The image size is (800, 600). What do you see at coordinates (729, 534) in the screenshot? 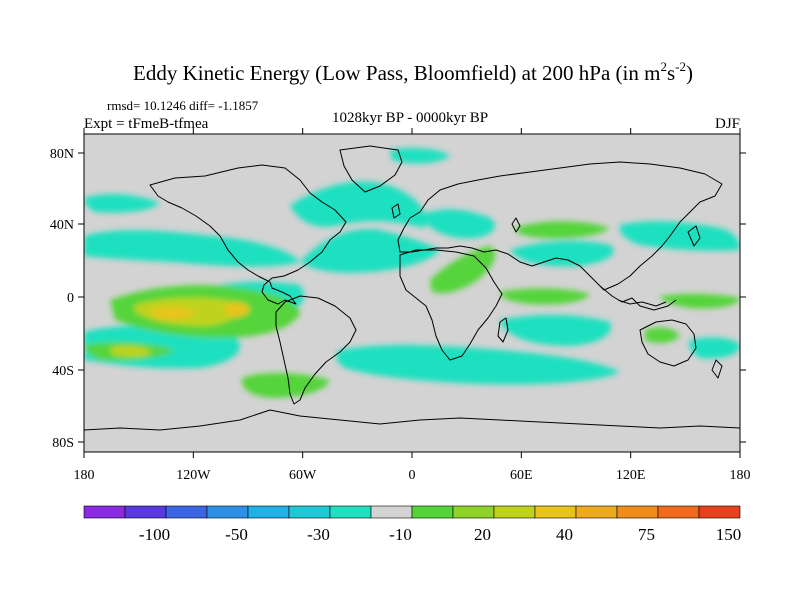
I see `colorbar-label: 150` at bounding box center [729, 534].